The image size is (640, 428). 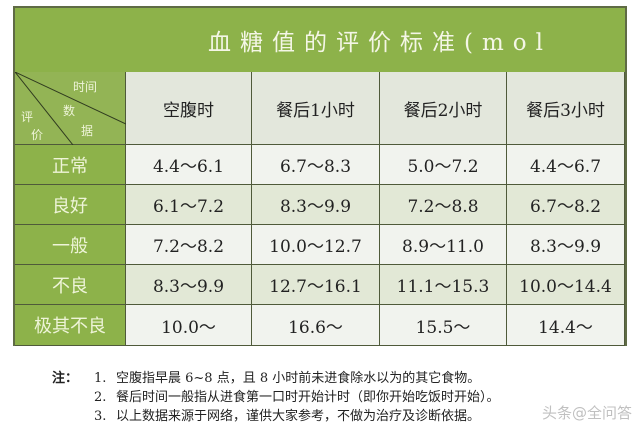 What do you see at coordinates (189, 165) in the screenshot?
I see `table-cell: 4.4～6.1` at bounding box center [189, 165].